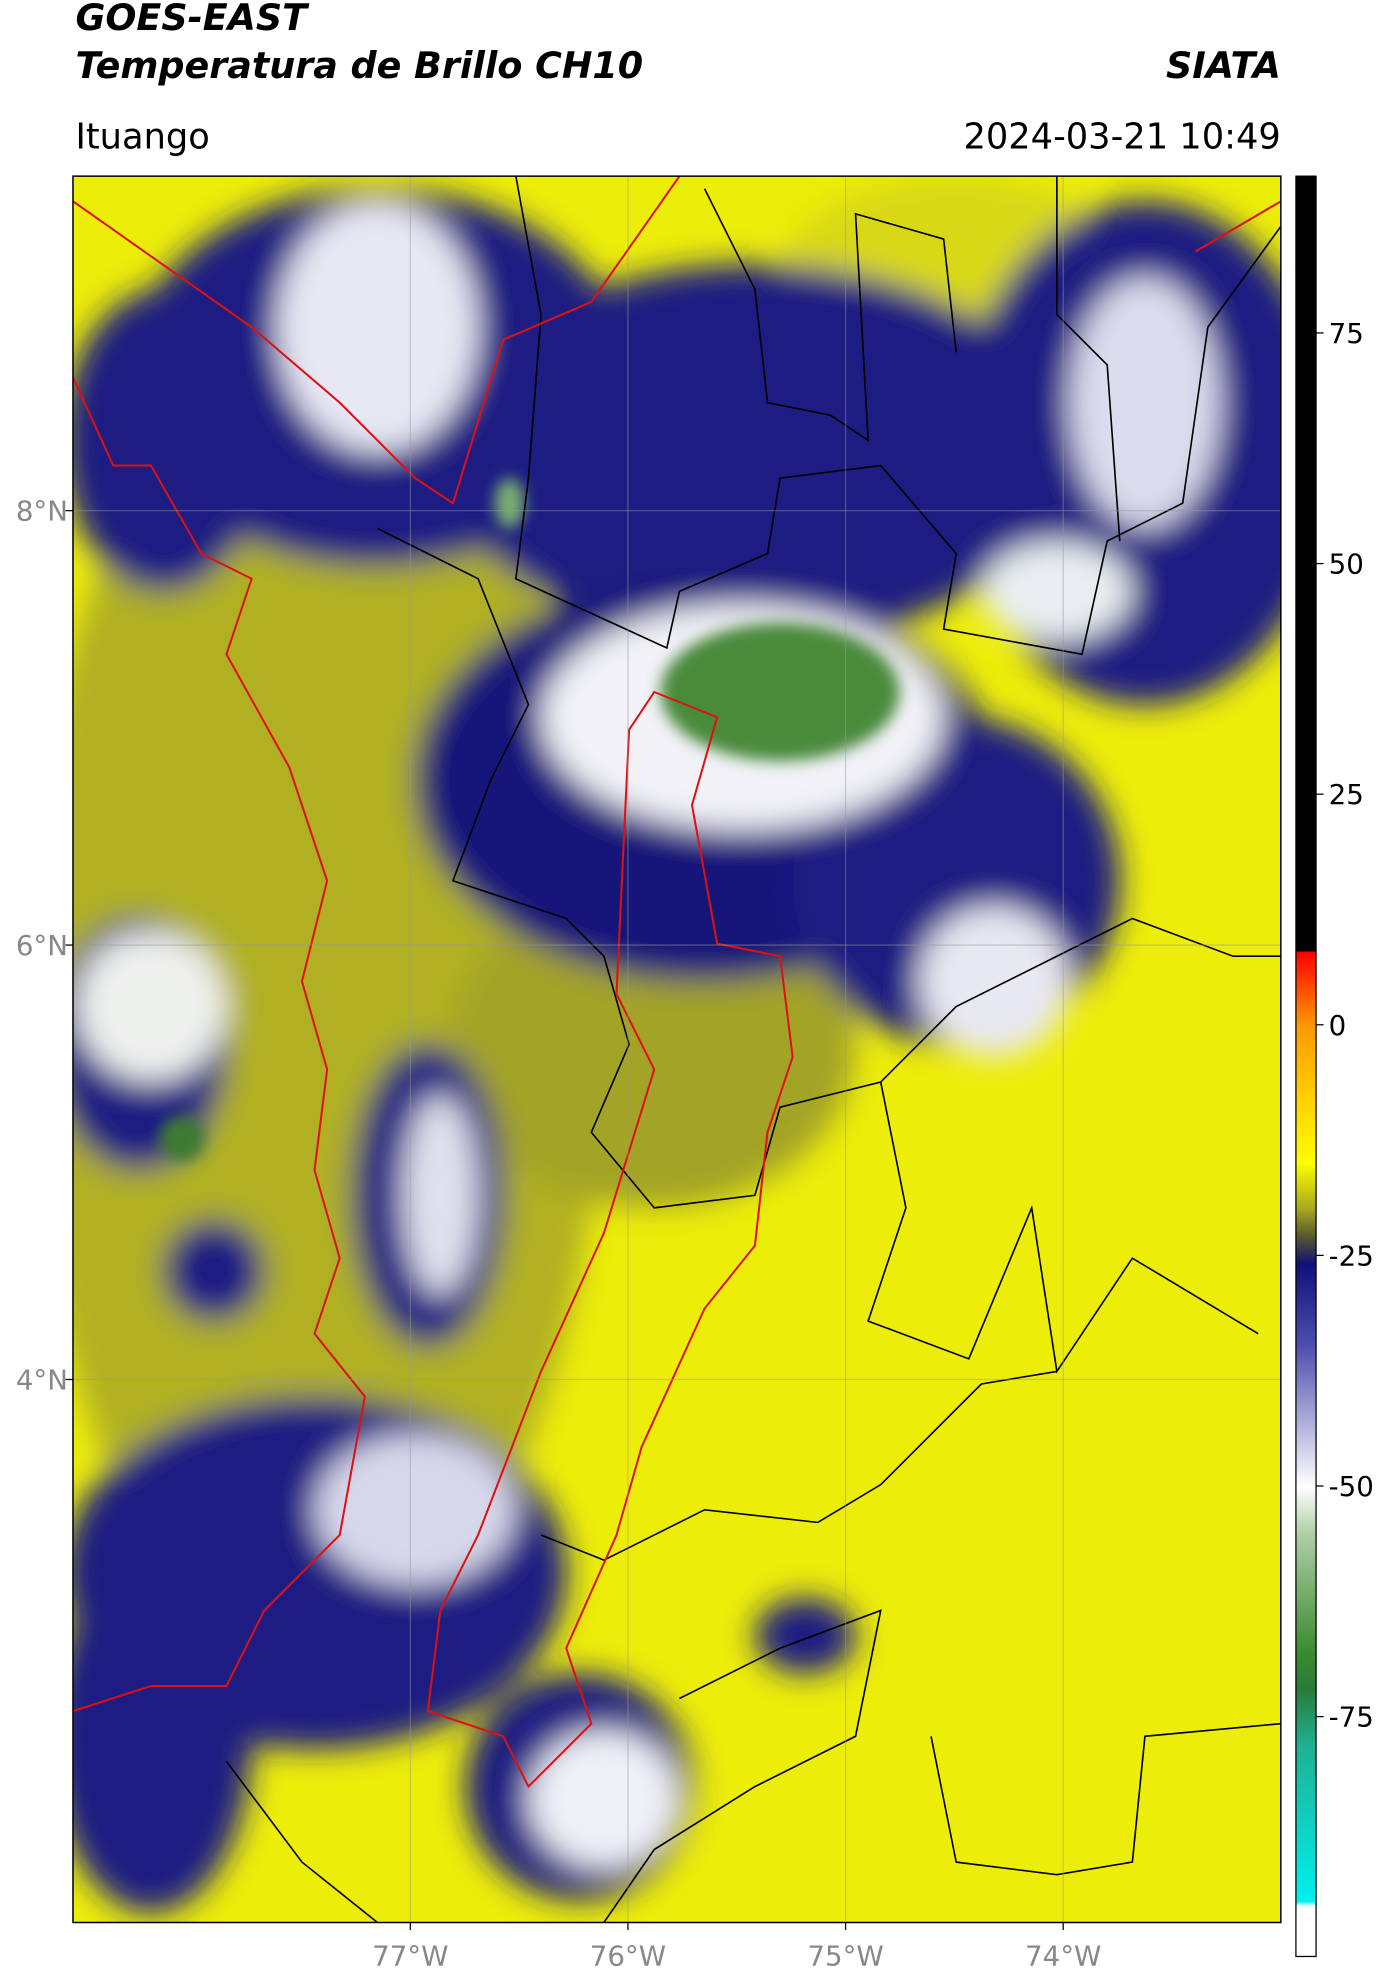 The width and height of the screenshot is (1384, 1981). Describe the element at coordinates (1346, 794) in the screenshot. I see `colorbar-tick-label: 25` at that location.